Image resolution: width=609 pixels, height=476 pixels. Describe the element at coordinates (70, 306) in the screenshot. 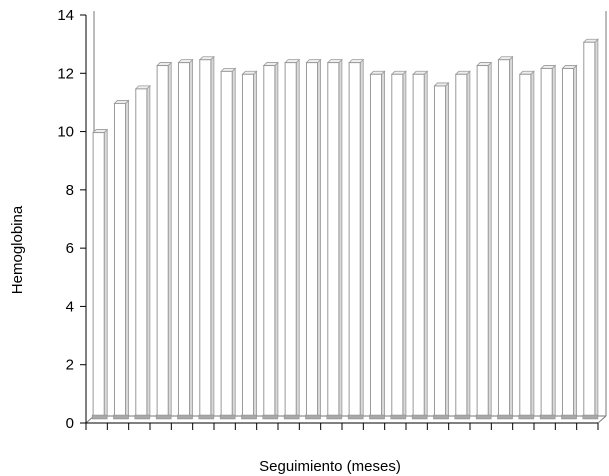

I see `y-tick-label: 4` at that location.